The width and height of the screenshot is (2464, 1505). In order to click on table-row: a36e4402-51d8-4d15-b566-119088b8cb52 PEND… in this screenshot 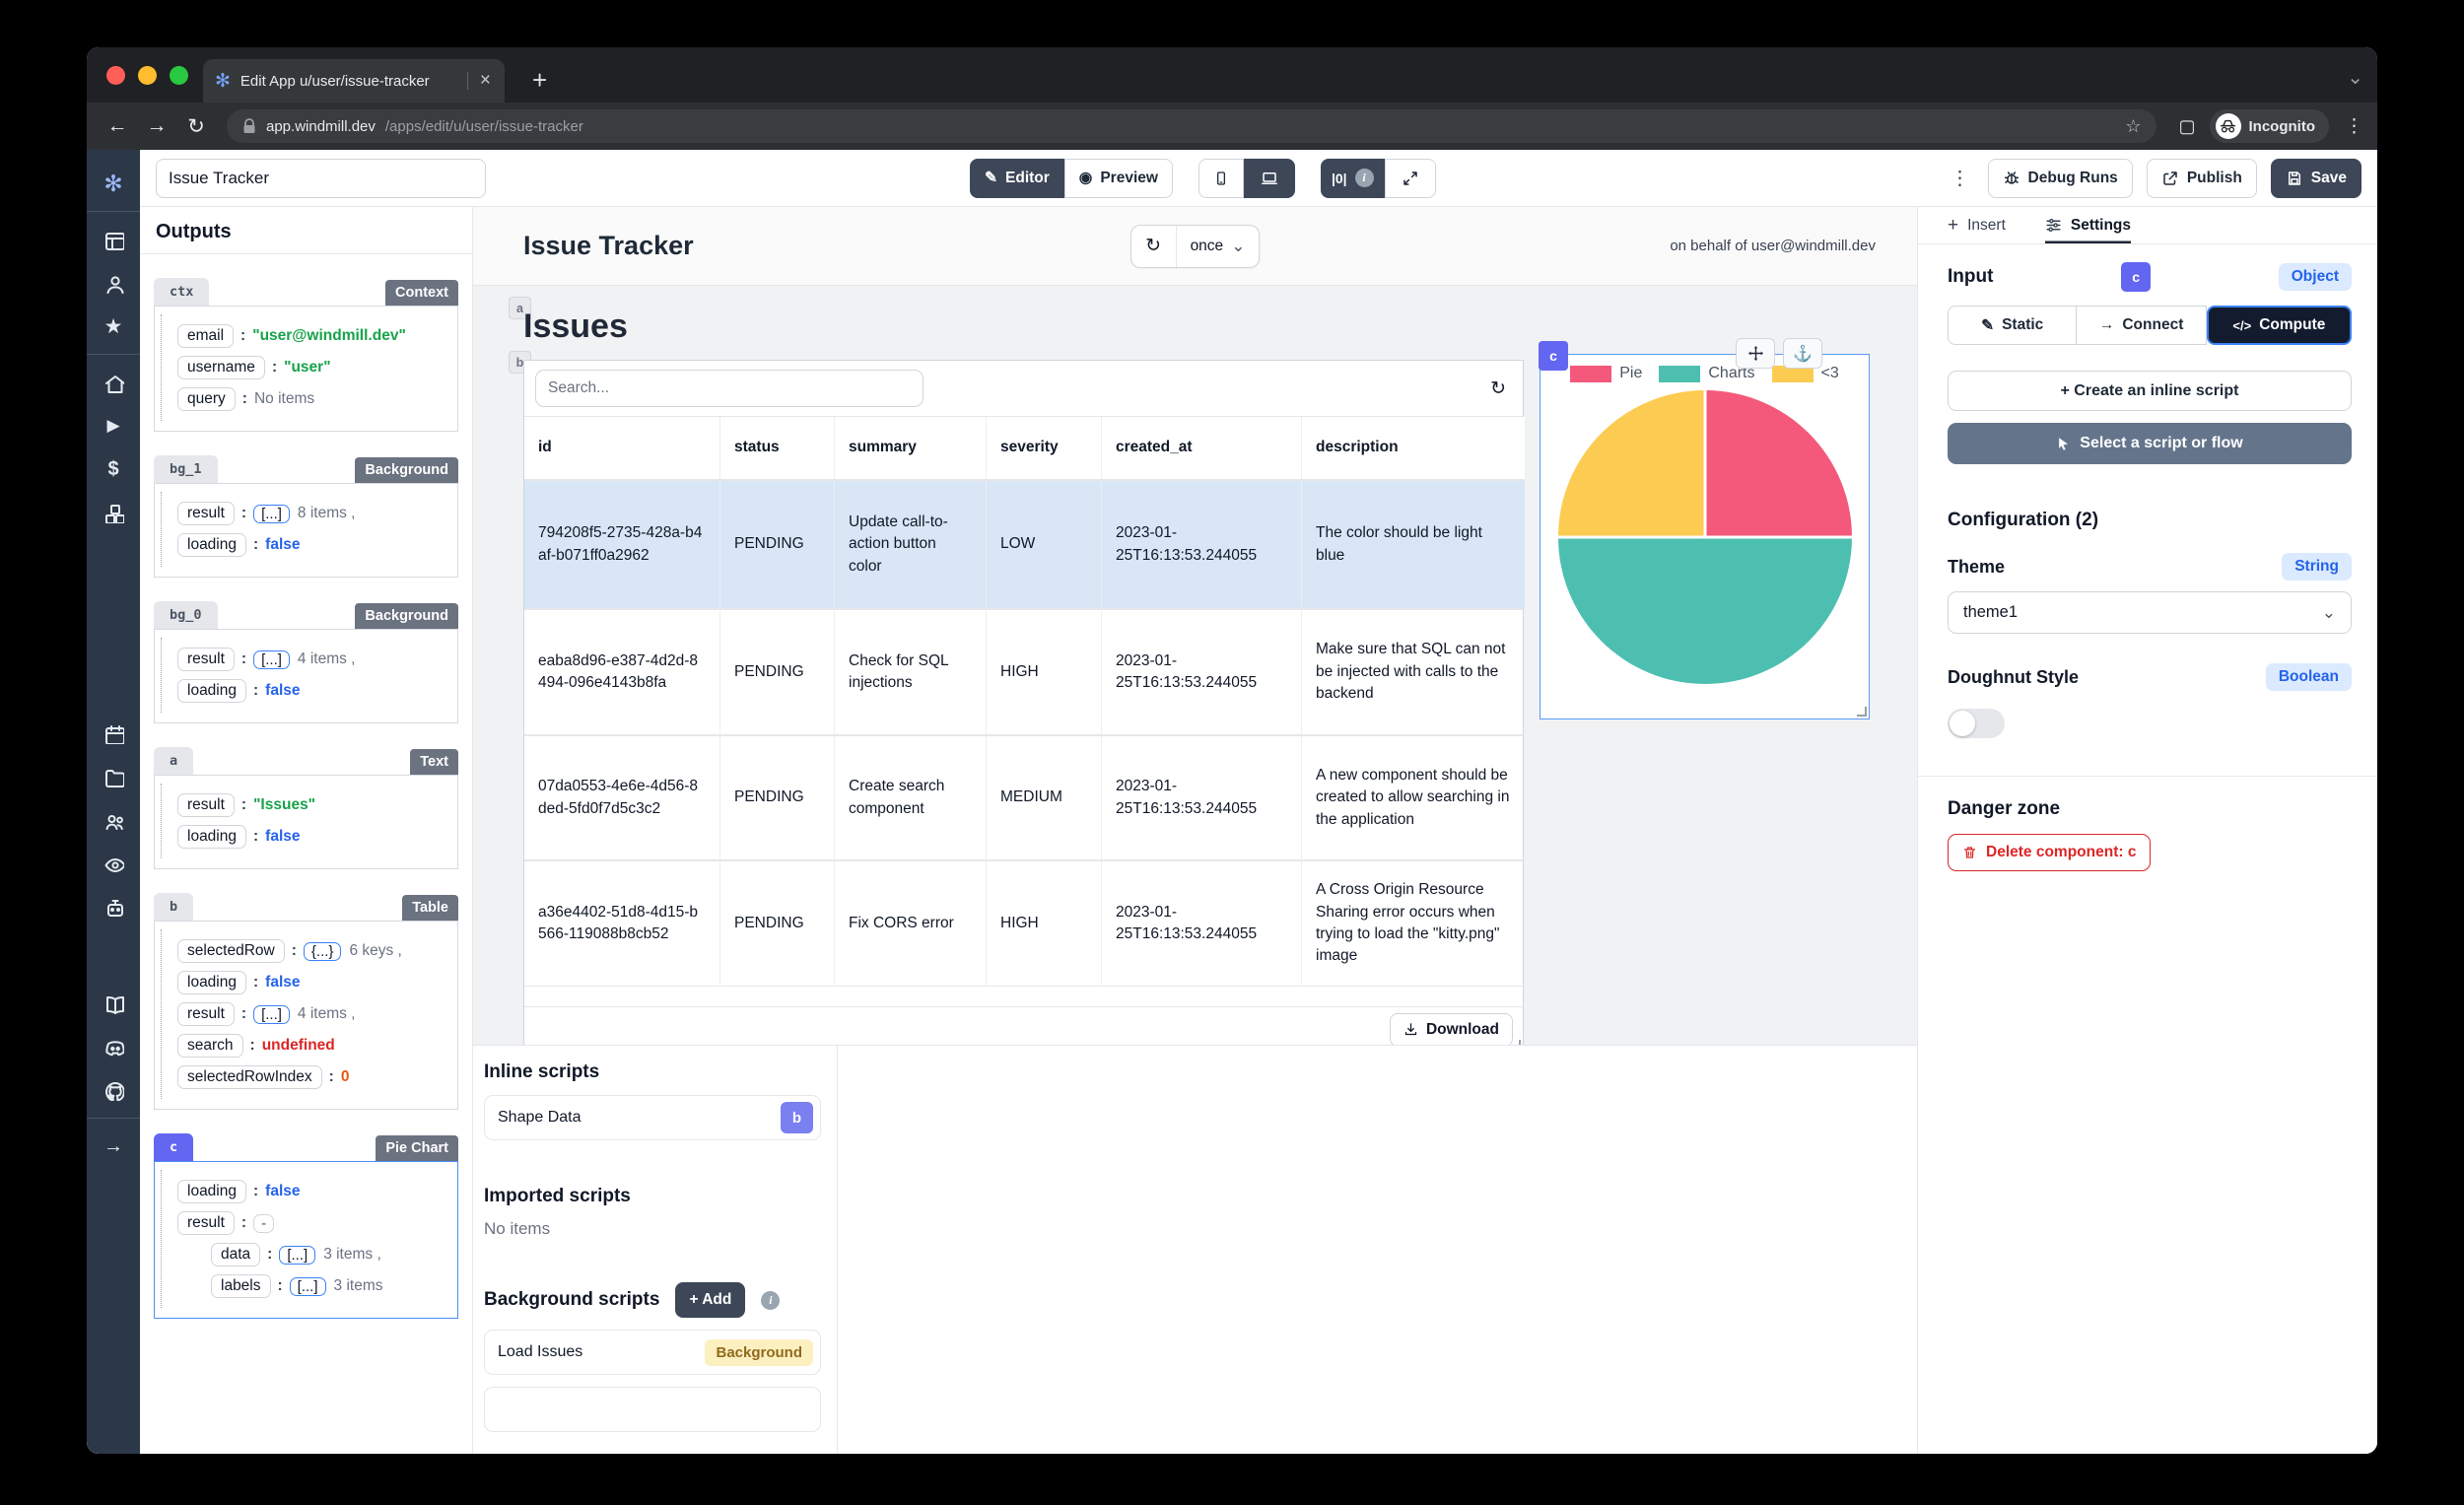, I will do `click(1024, 923)`.